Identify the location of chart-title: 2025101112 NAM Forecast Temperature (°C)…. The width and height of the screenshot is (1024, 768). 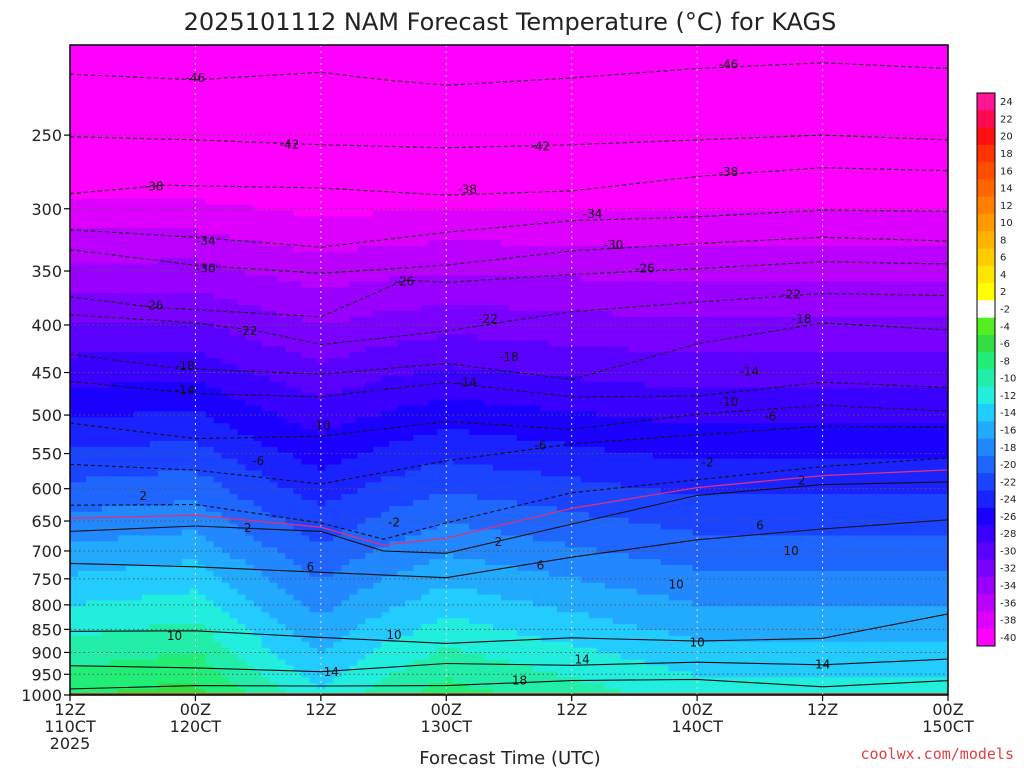
(510, 22).